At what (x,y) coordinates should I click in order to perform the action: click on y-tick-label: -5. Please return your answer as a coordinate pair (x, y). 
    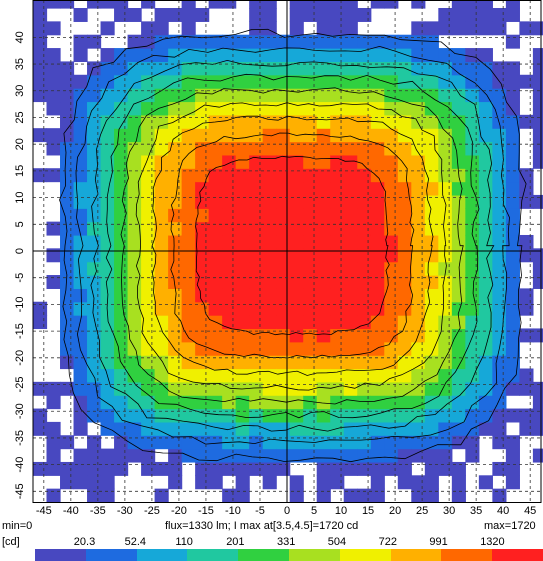
    Looking at the image, I should click on (20, 278).